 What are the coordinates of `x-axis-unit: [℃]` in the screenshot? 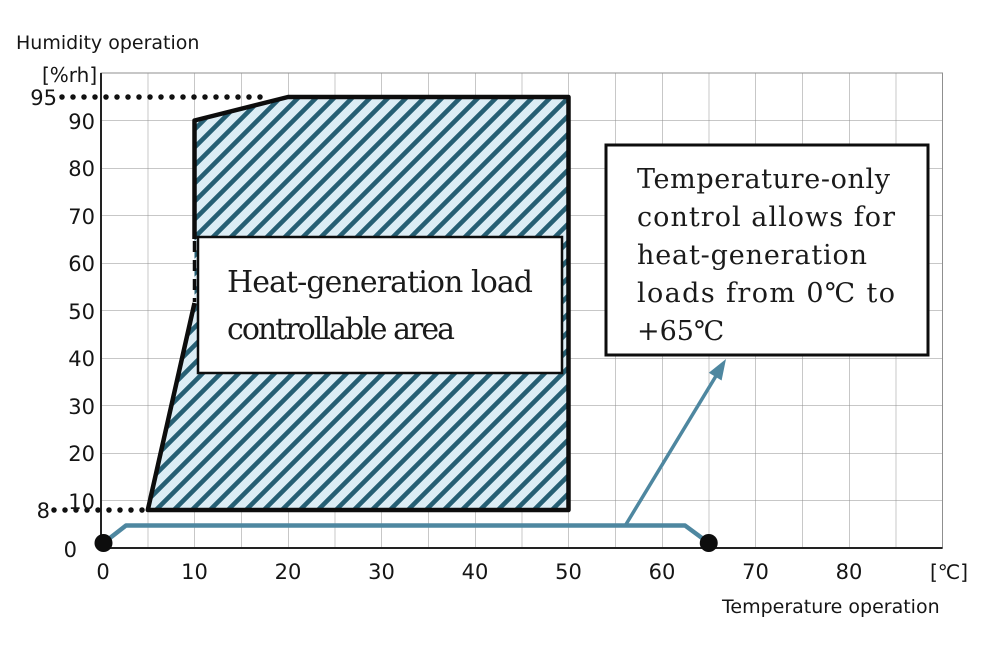 It's located at (949, 572).